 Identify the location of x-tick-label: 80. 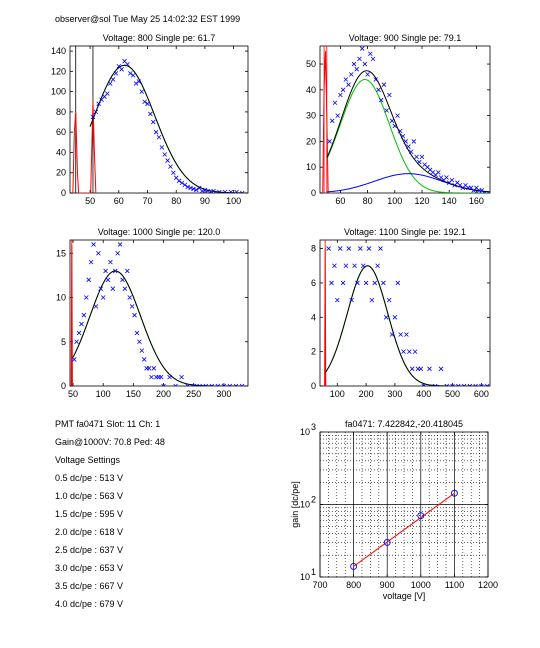
(368, 201).